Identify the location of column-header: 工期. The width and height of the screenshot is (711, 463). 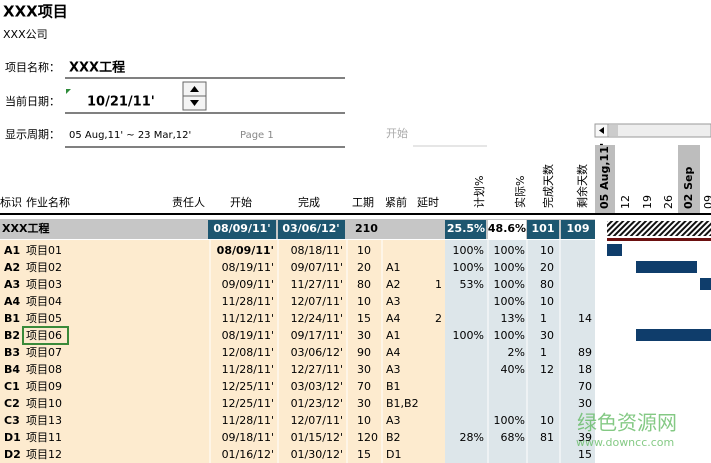
(363, 202).